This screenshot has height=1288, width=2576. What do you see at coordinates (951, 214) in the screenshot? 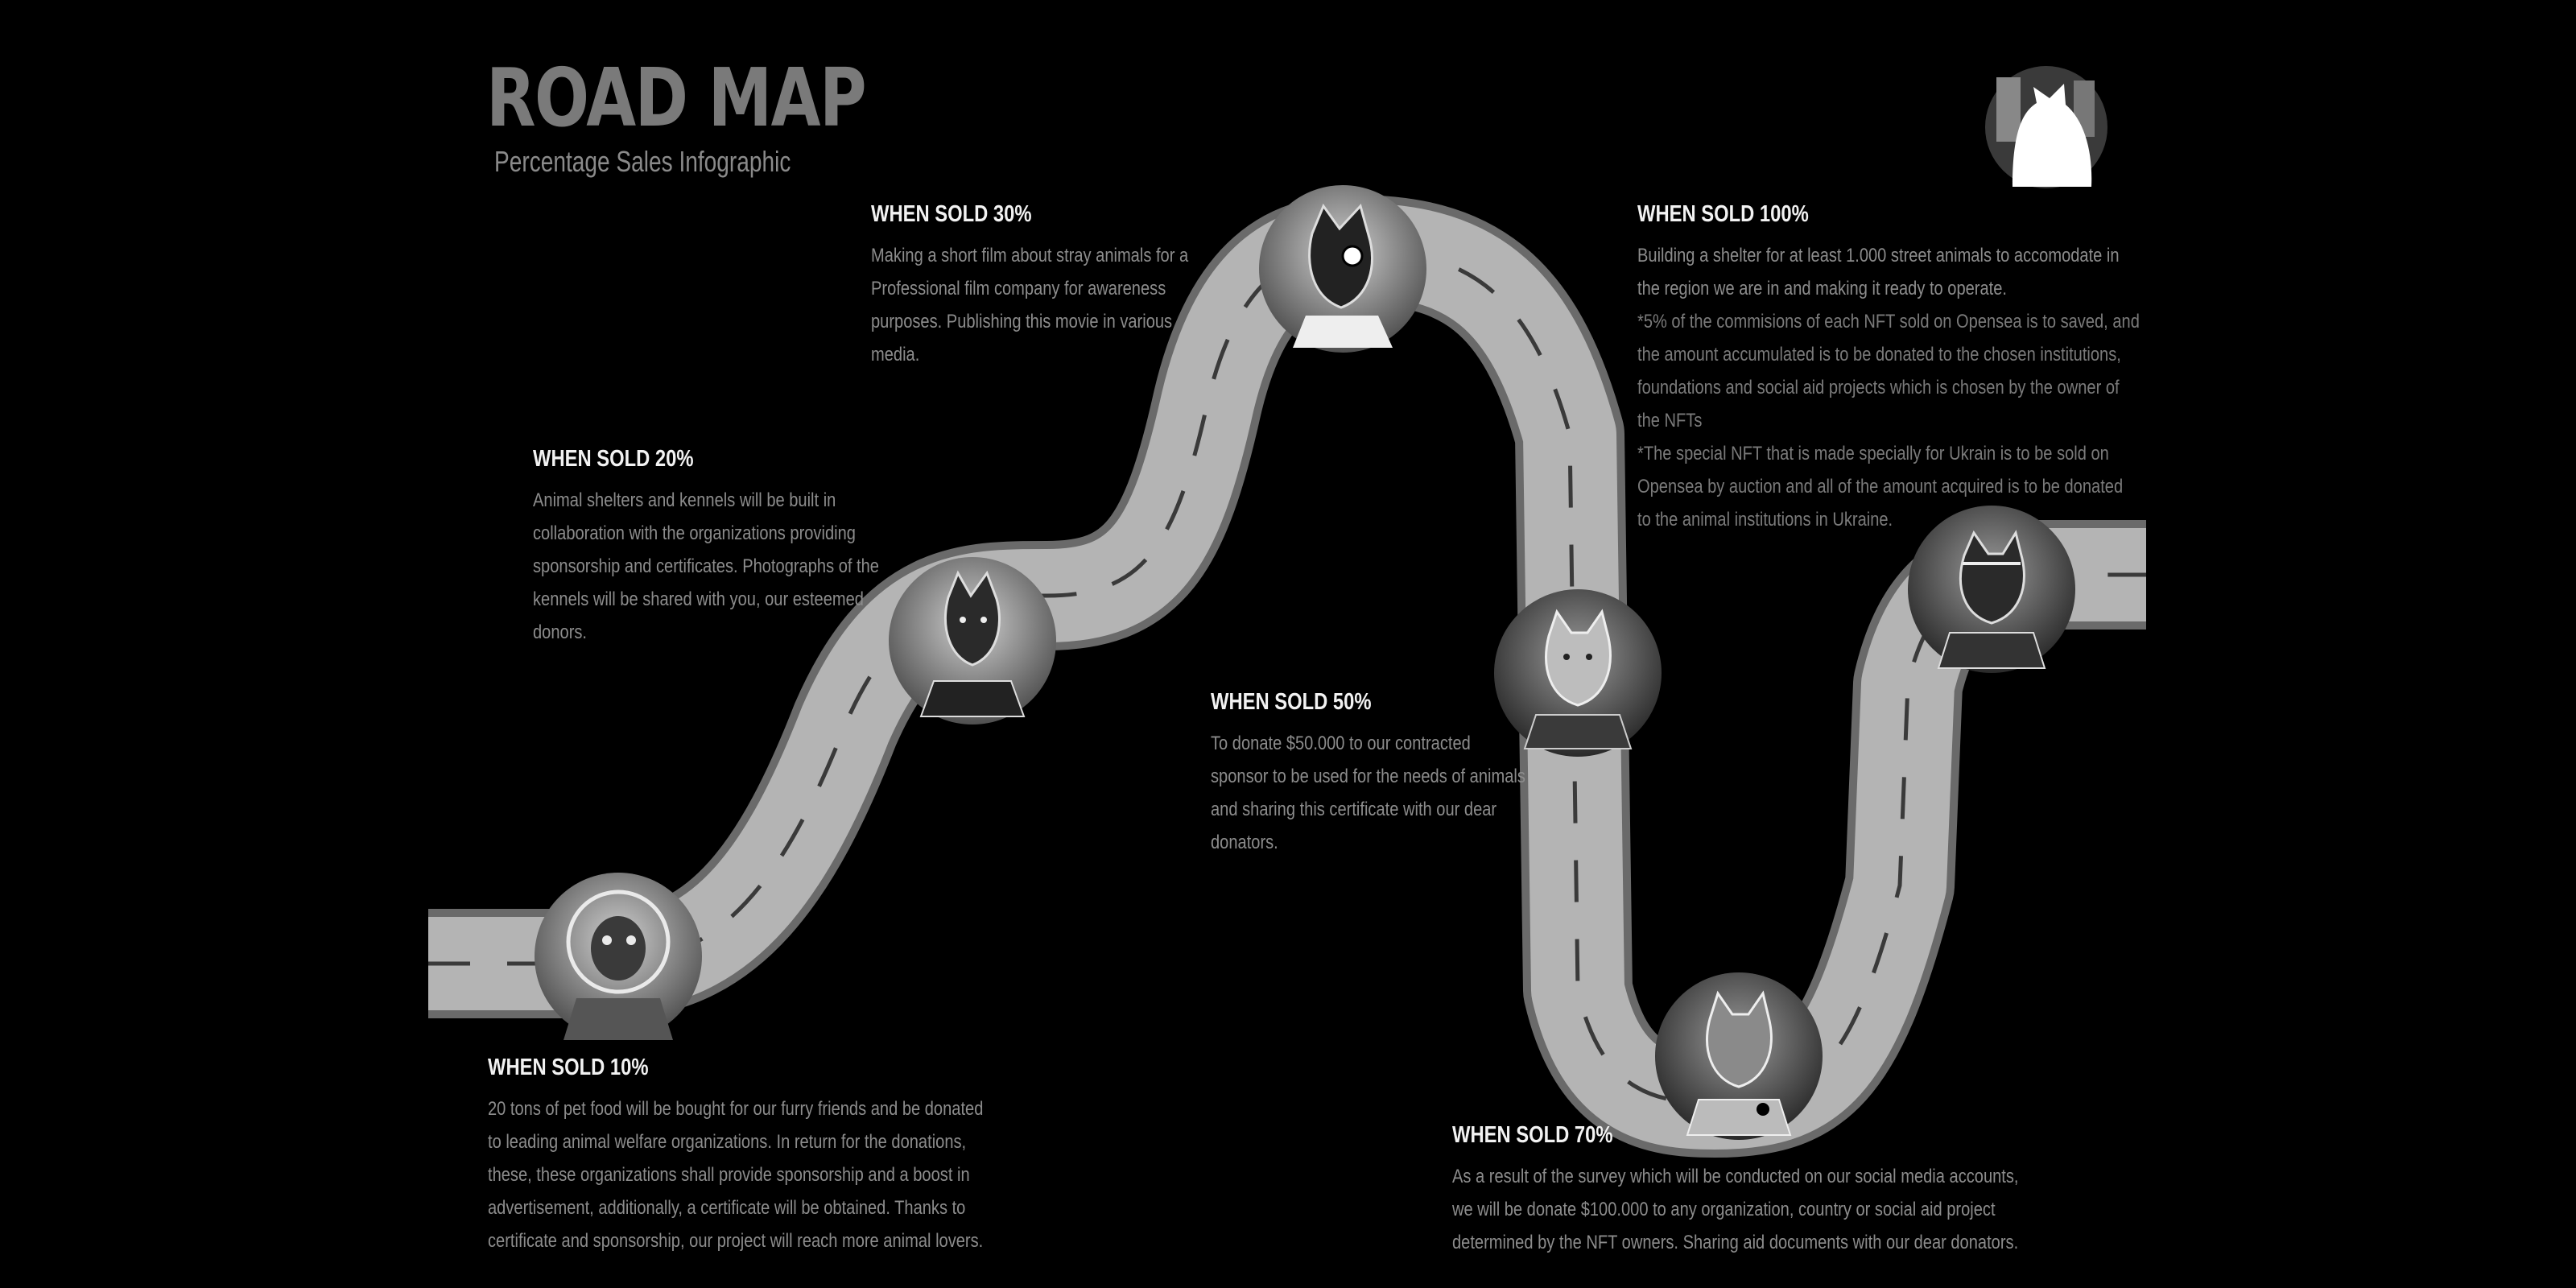
I see `milestone-heading: WHEN SOLD 30%` at bounding box center [951, 214].